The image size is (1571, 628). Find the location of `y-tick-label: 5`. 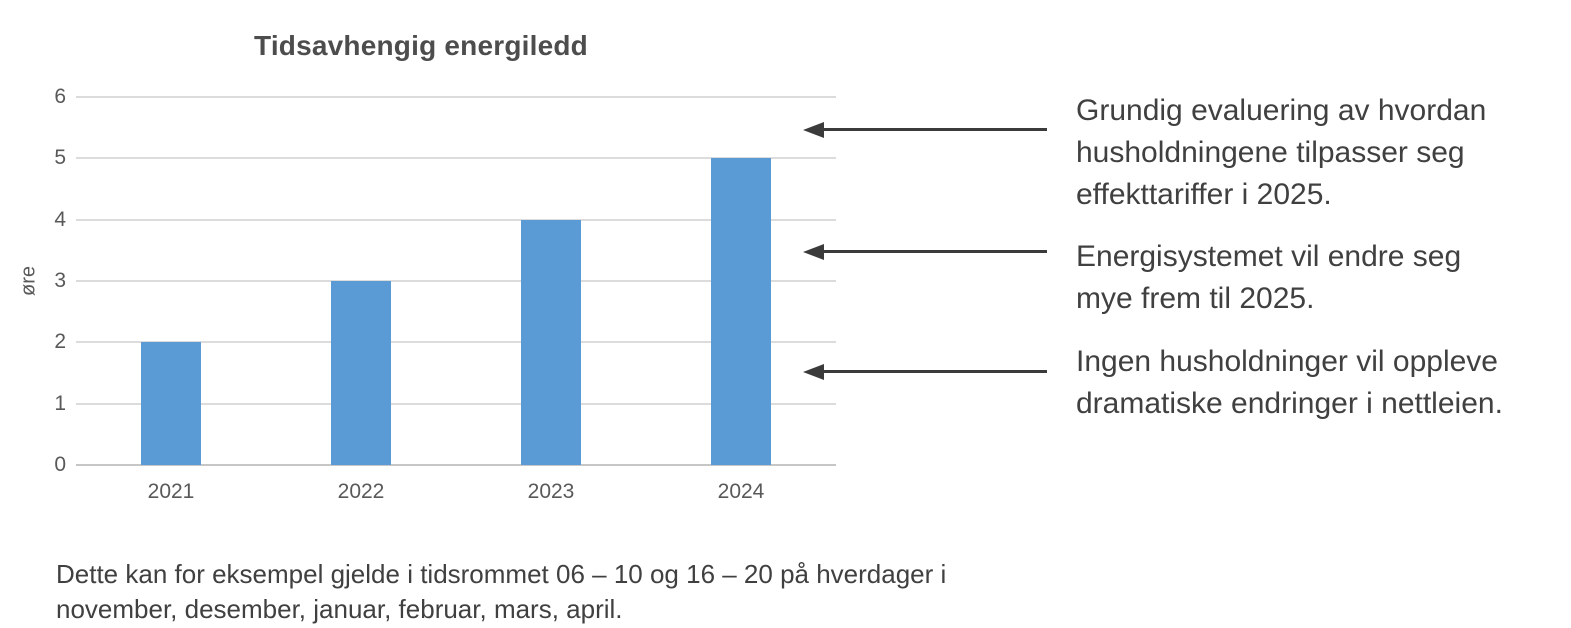

y-tick-label: 5 is located at coordinates (60, 158).